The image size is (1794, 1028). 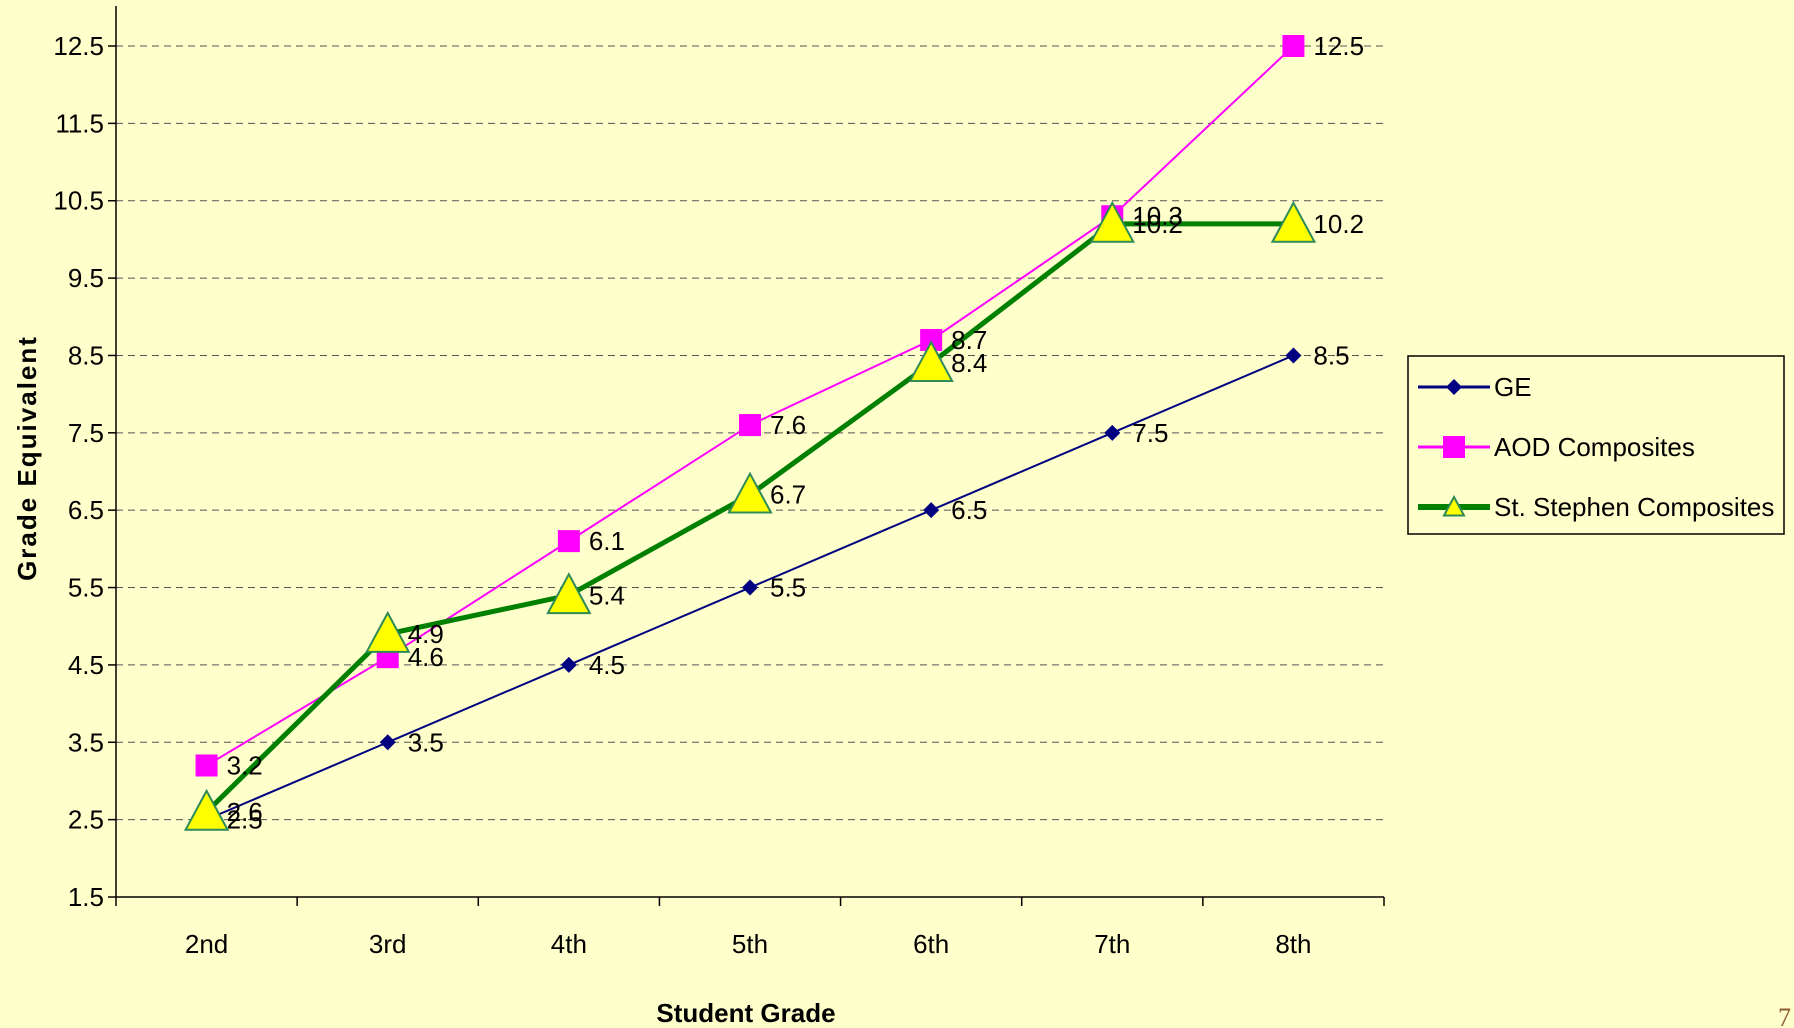 I want to click on x-tick-label: 3rd, so click(x=388, y=944).